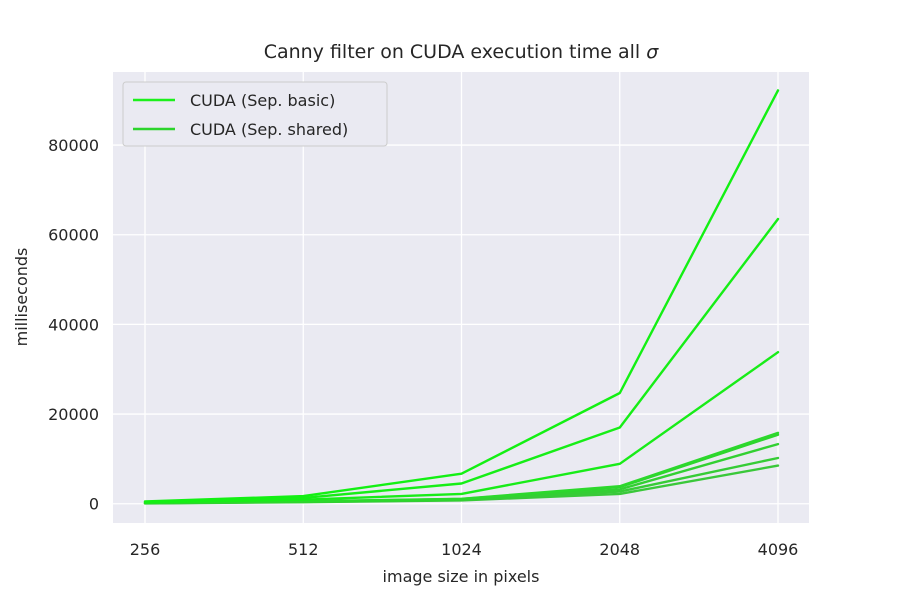 Image resolution: width=900 pixels, height=600 pixels. I want to click on x-tick-label: 256, so click(145, 549).